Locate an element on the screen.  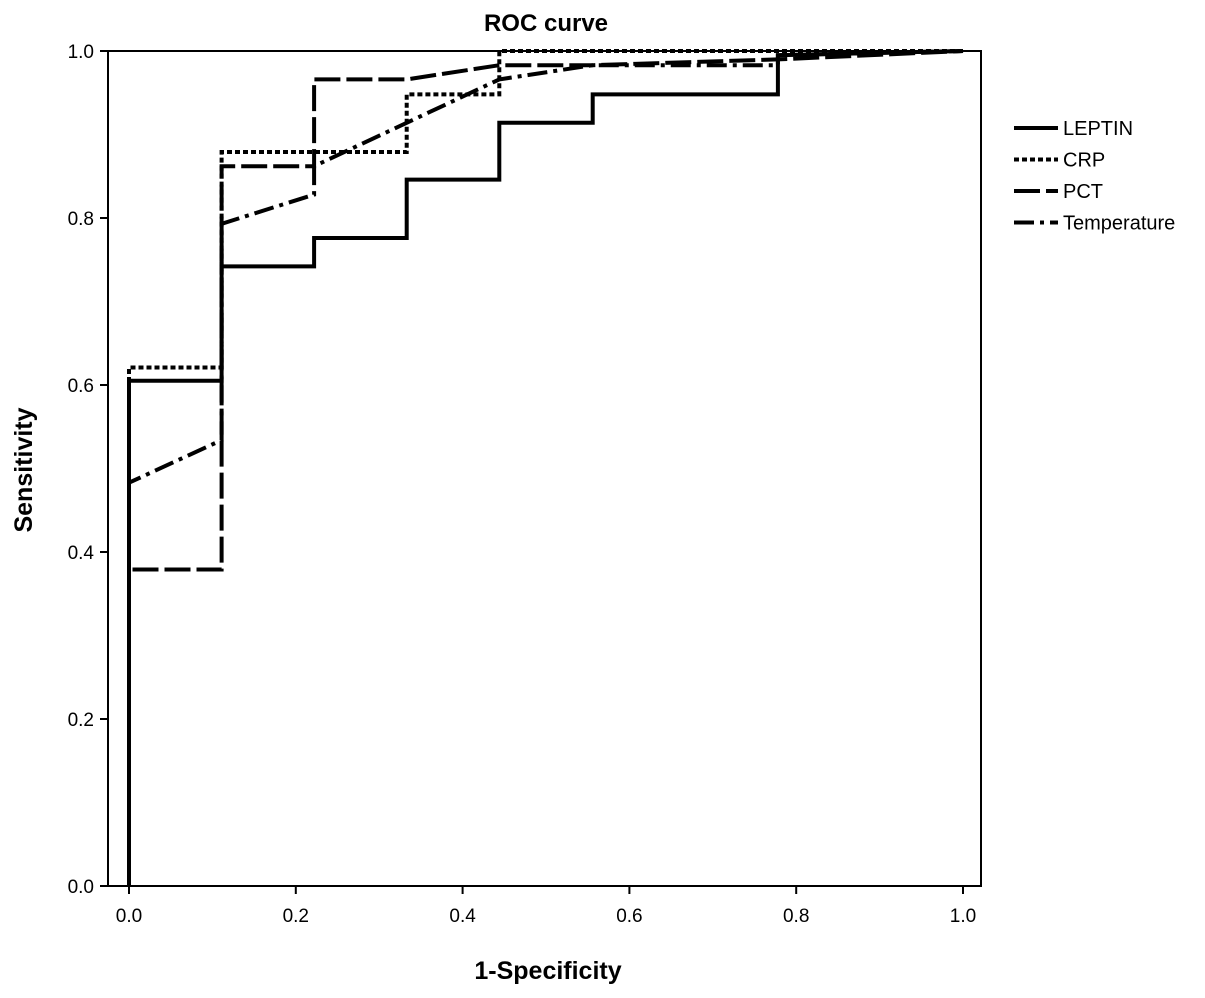
legend-label-temperature: Temperature is located at coordinates (1119, 224).